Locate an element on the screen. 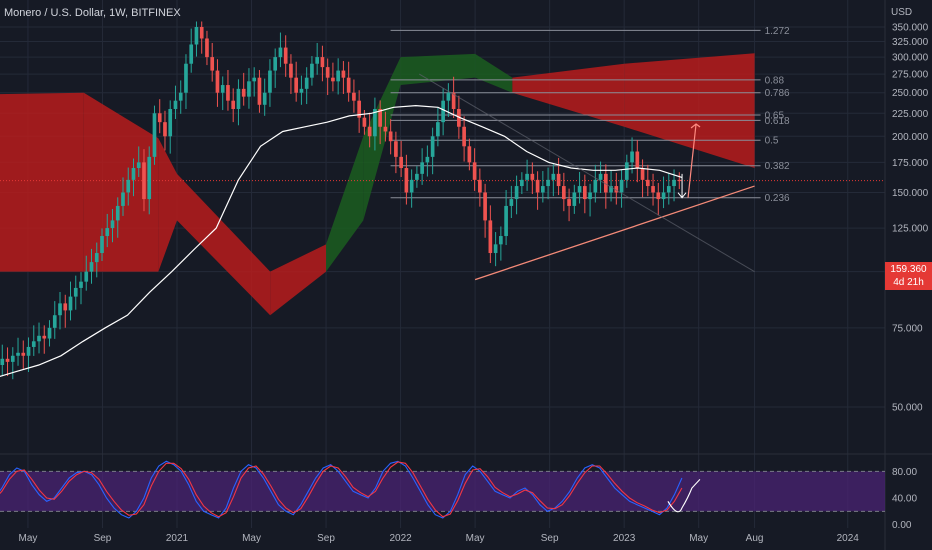 The height and width of the screenshot is (550, 932). x-tick-label: 2021 is located at coordinates (177, 538).